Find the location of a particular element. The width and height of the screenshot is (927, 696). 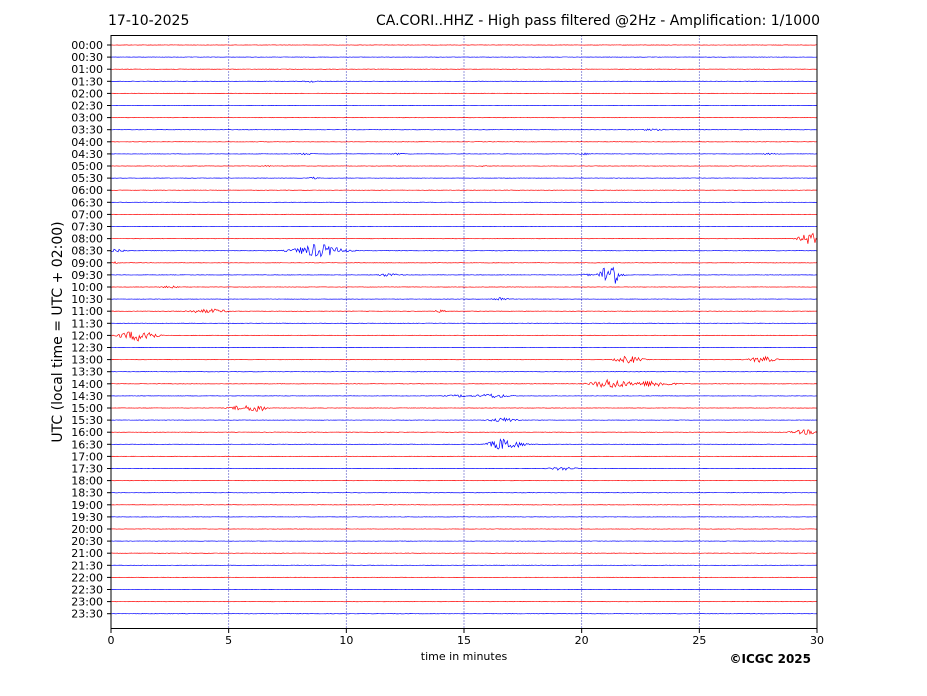

y-tick-label: 05:00 is located at coordinates (87, 166).